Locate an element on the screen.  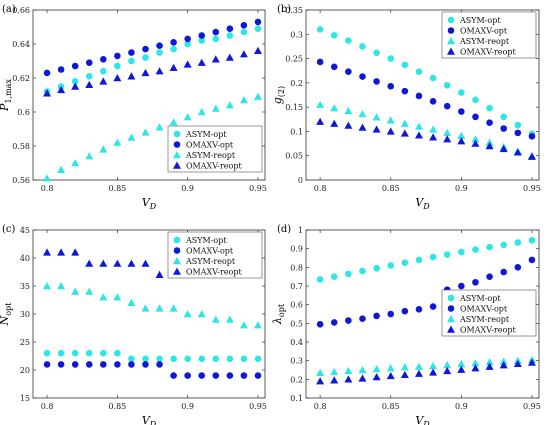
y-tick-label: 0.58 is located at coordinates (21, 146).